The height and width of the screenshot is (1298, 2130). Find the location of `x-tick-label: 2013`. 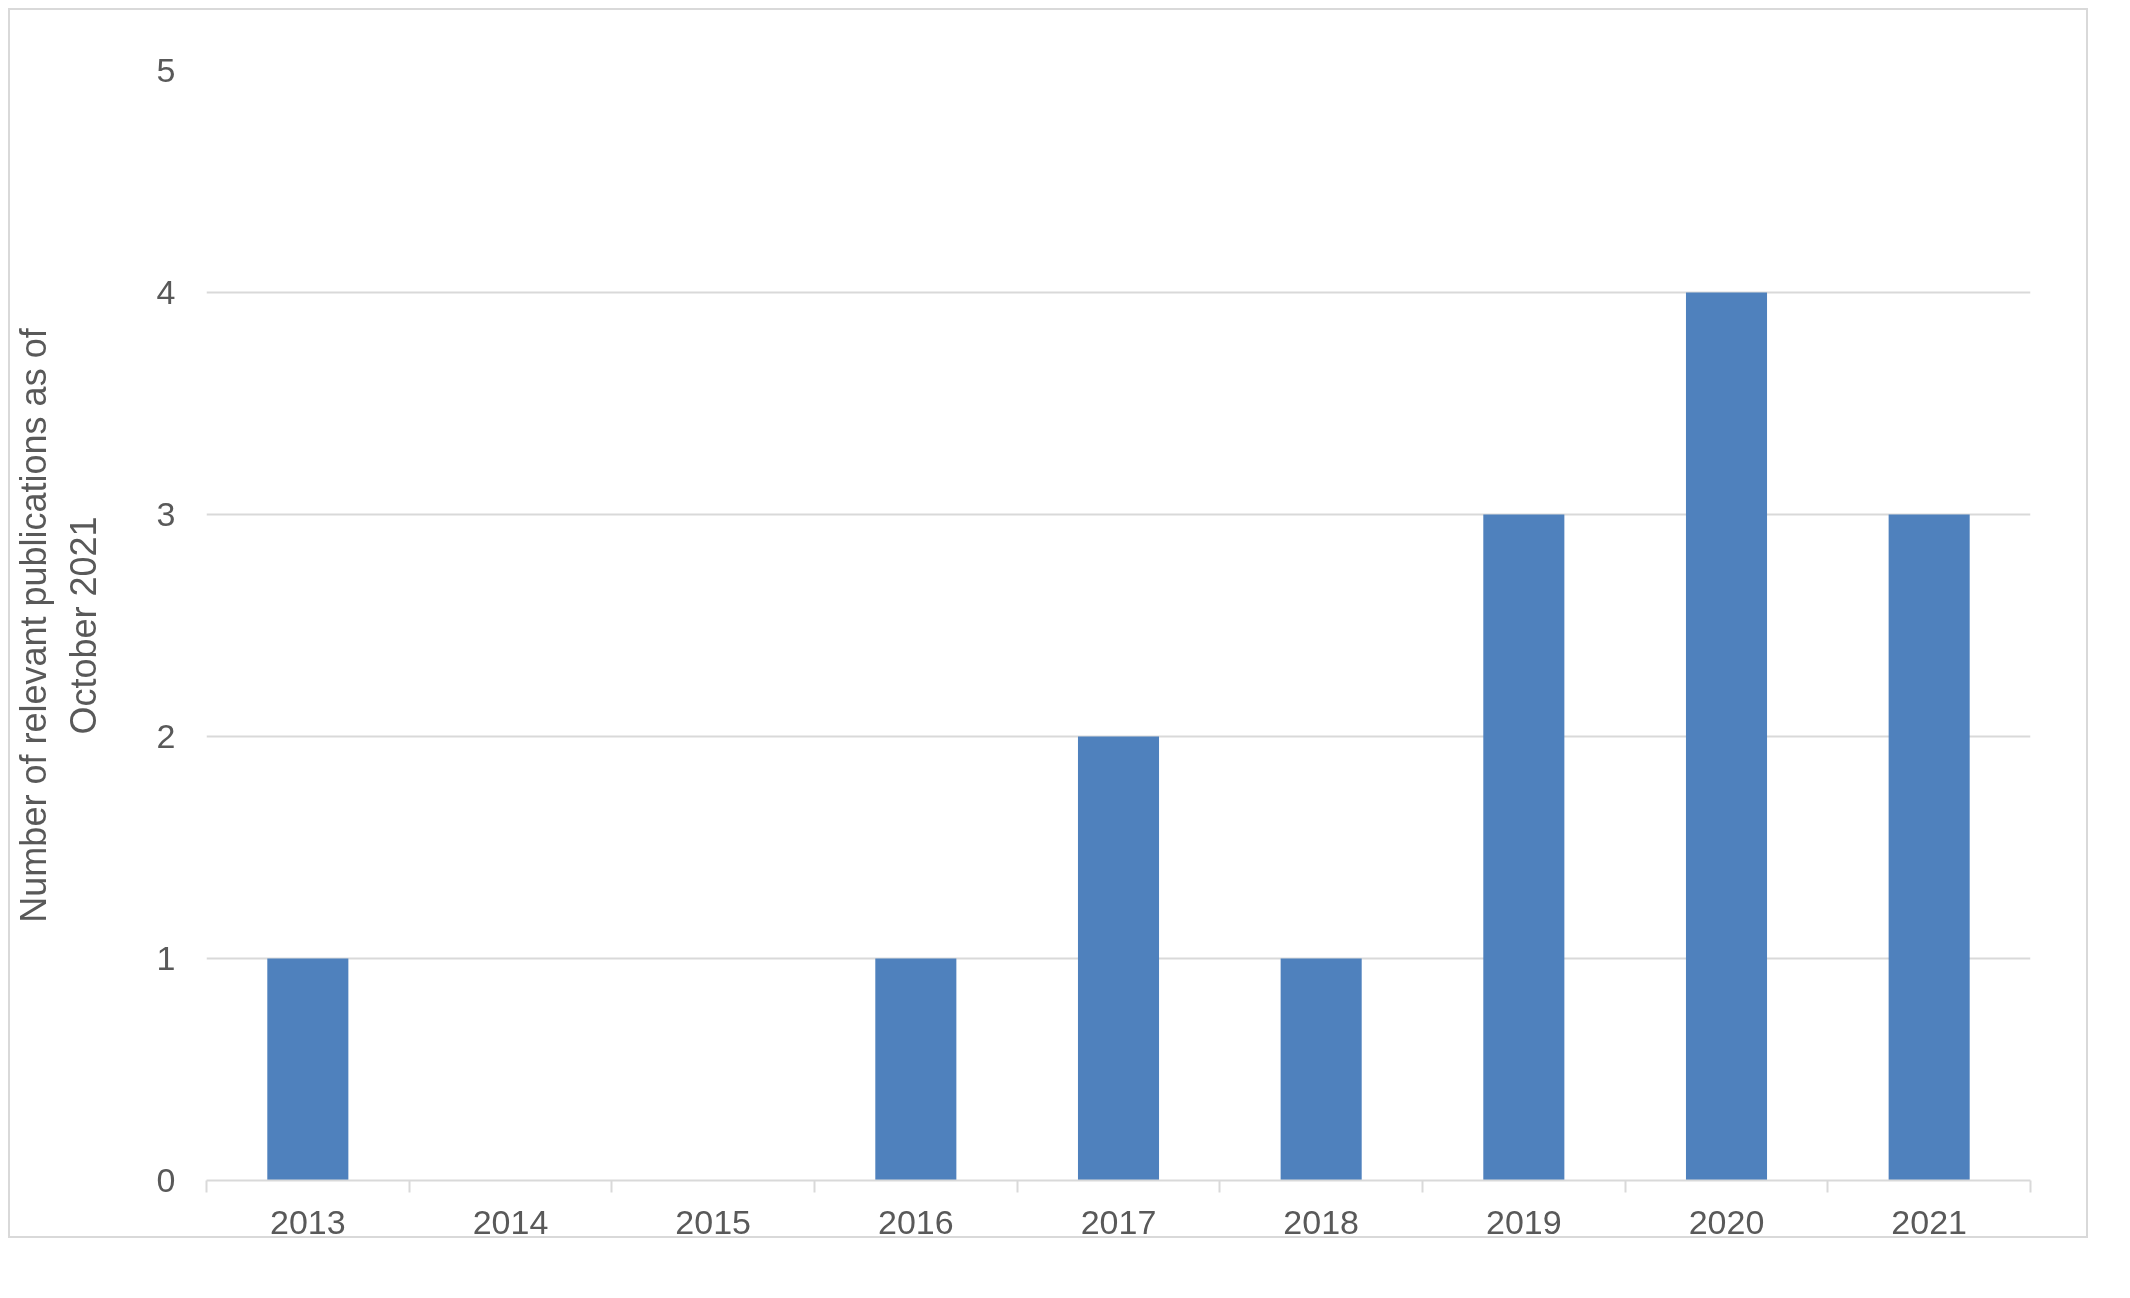

x-tick-label: 2013 is located at coordinates (308, 1221).